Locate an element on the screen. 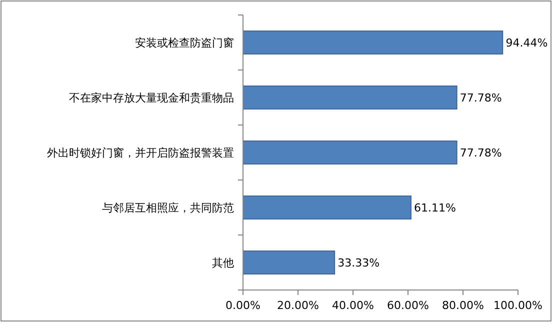  x-tick-label: 40.00% is located at coordinates (353, 305).